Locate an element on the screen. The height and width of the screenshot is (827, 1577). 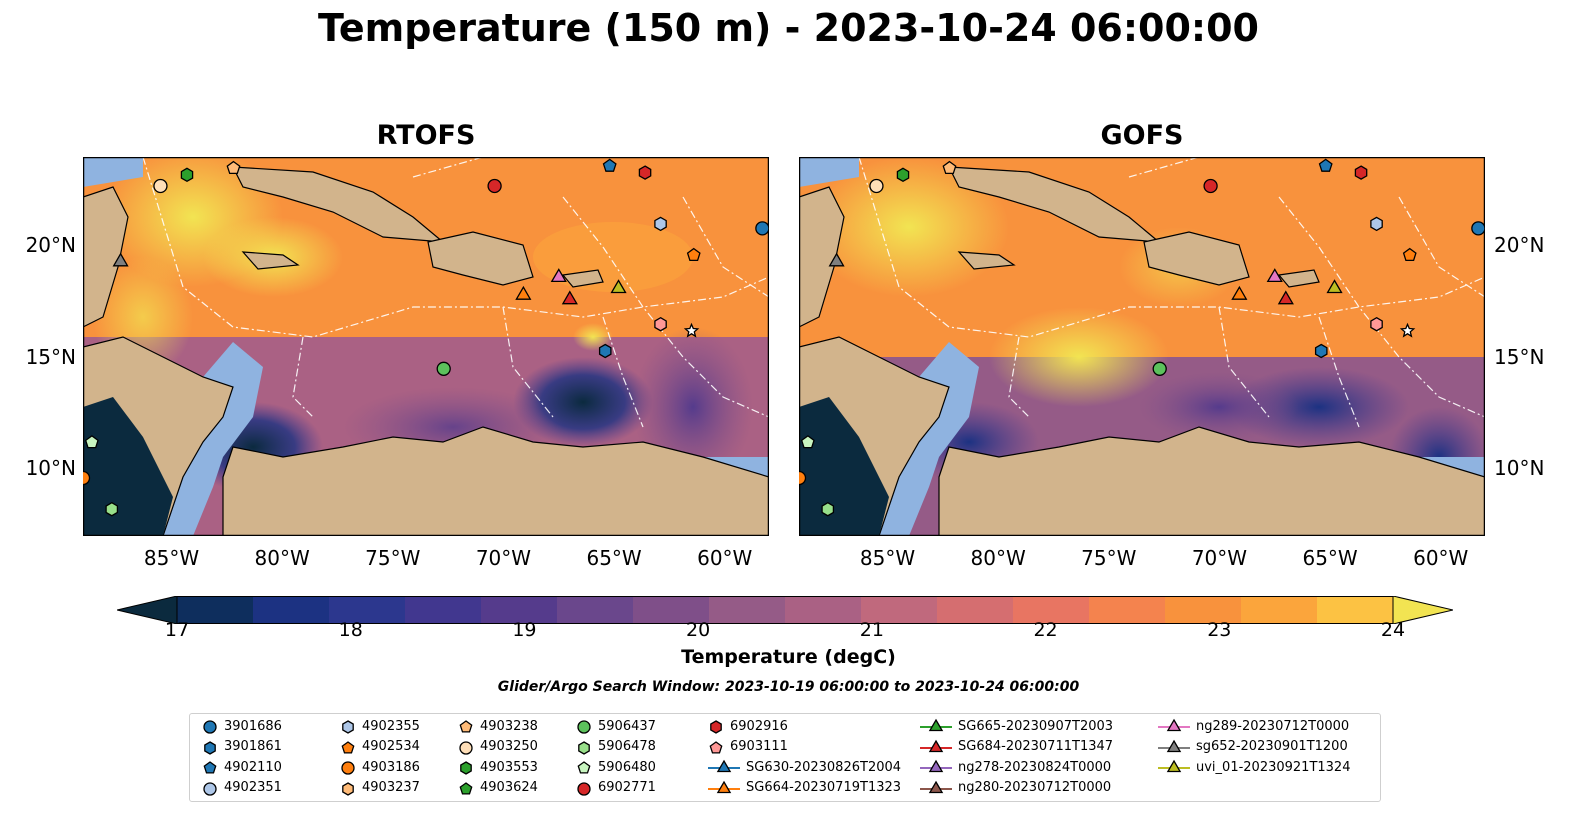
legend-label: ng289-20230712T0000 is located at coordinates (1273, 726).